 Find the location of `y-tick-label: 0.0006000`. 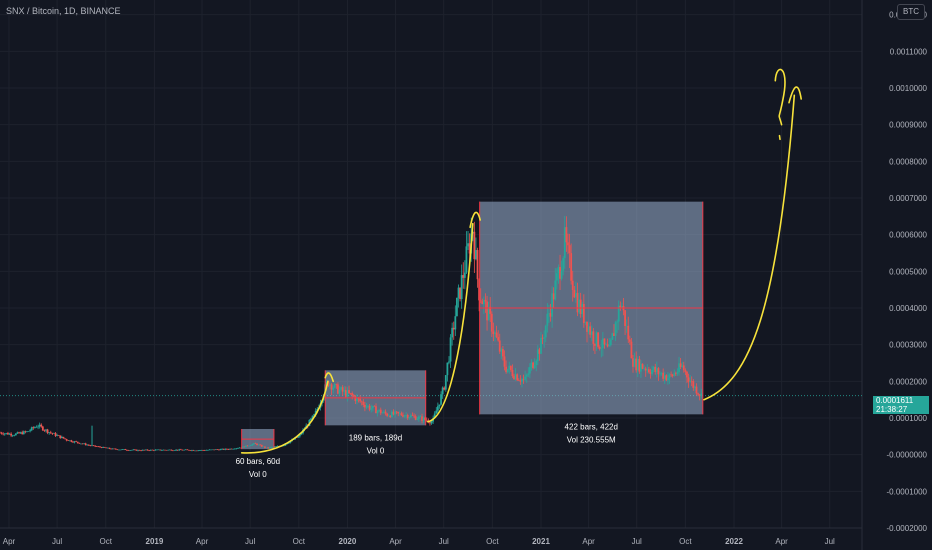

y-tick-label: 0.0006000 is located at coordinates (908, 235).